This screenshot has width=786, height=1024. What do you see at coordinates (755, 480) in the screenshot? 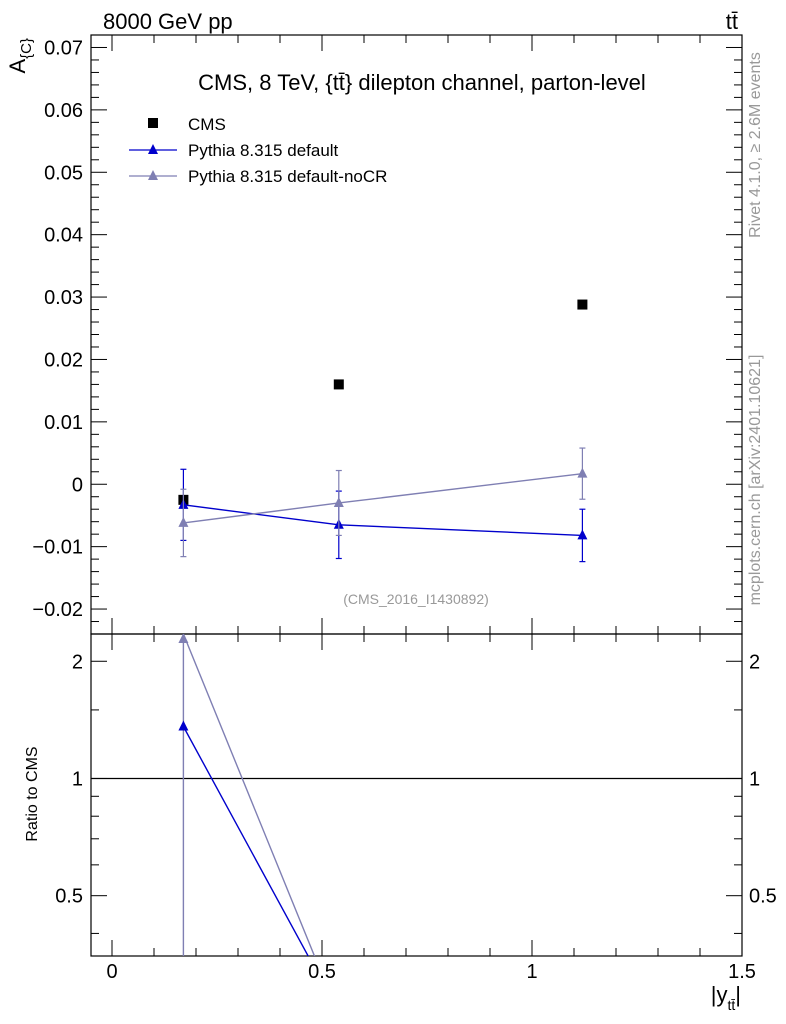
I see `mcplots-label: mcplots.cern.ch [arXiv:2401.10621]` at bounding box center [755, 480].